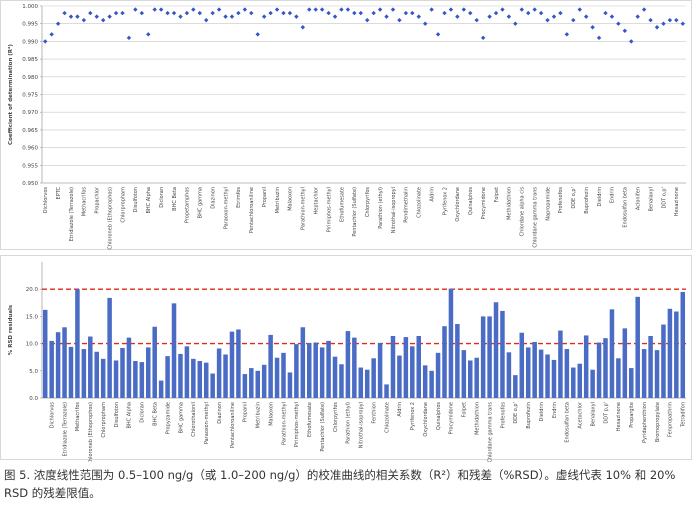 The width and height of the screenshot is (692, 506). I want to click on x-tick-label: Benalaxyl, so click(651, 199).